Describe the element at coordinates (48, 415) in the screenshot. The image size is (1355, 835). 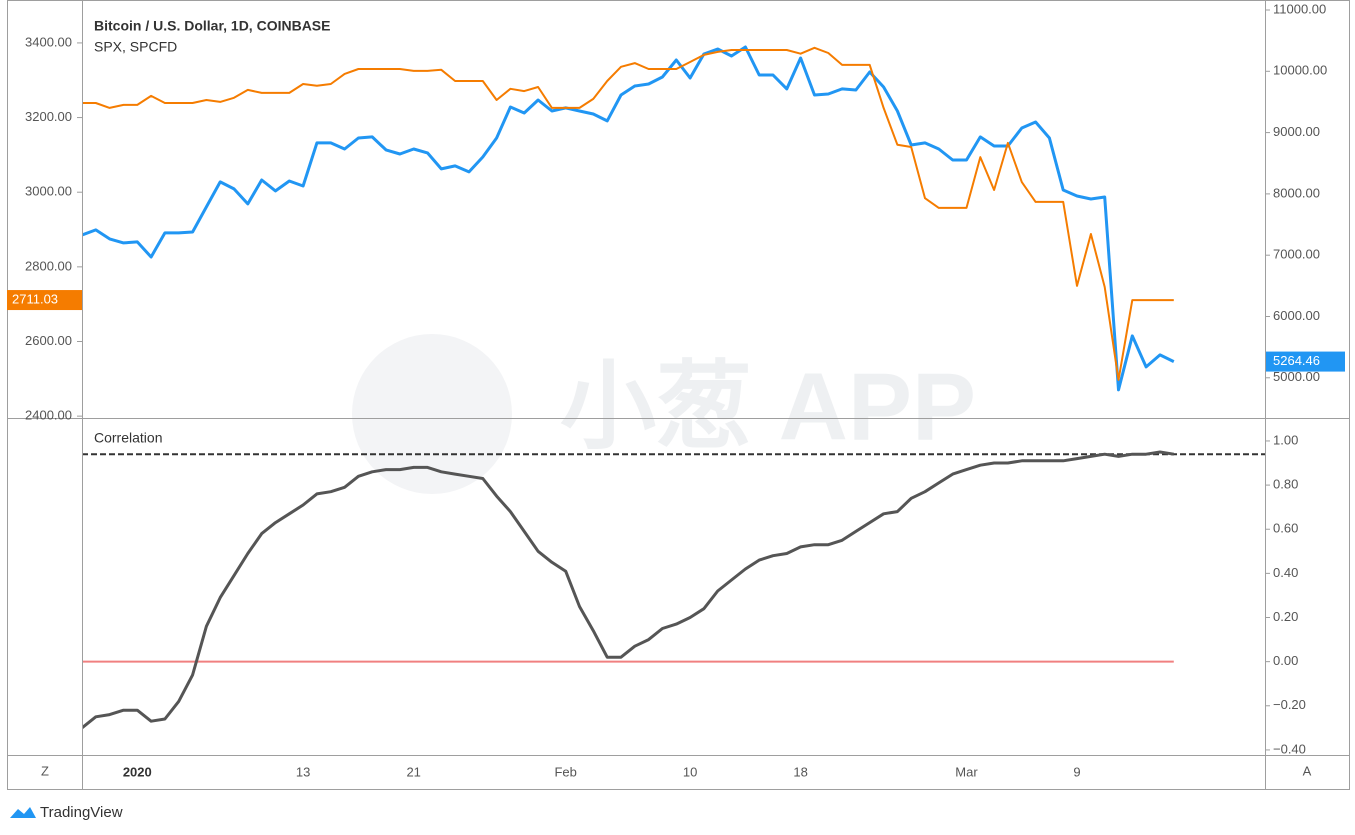
I see `y-tick-label: 2400.00` at that location.